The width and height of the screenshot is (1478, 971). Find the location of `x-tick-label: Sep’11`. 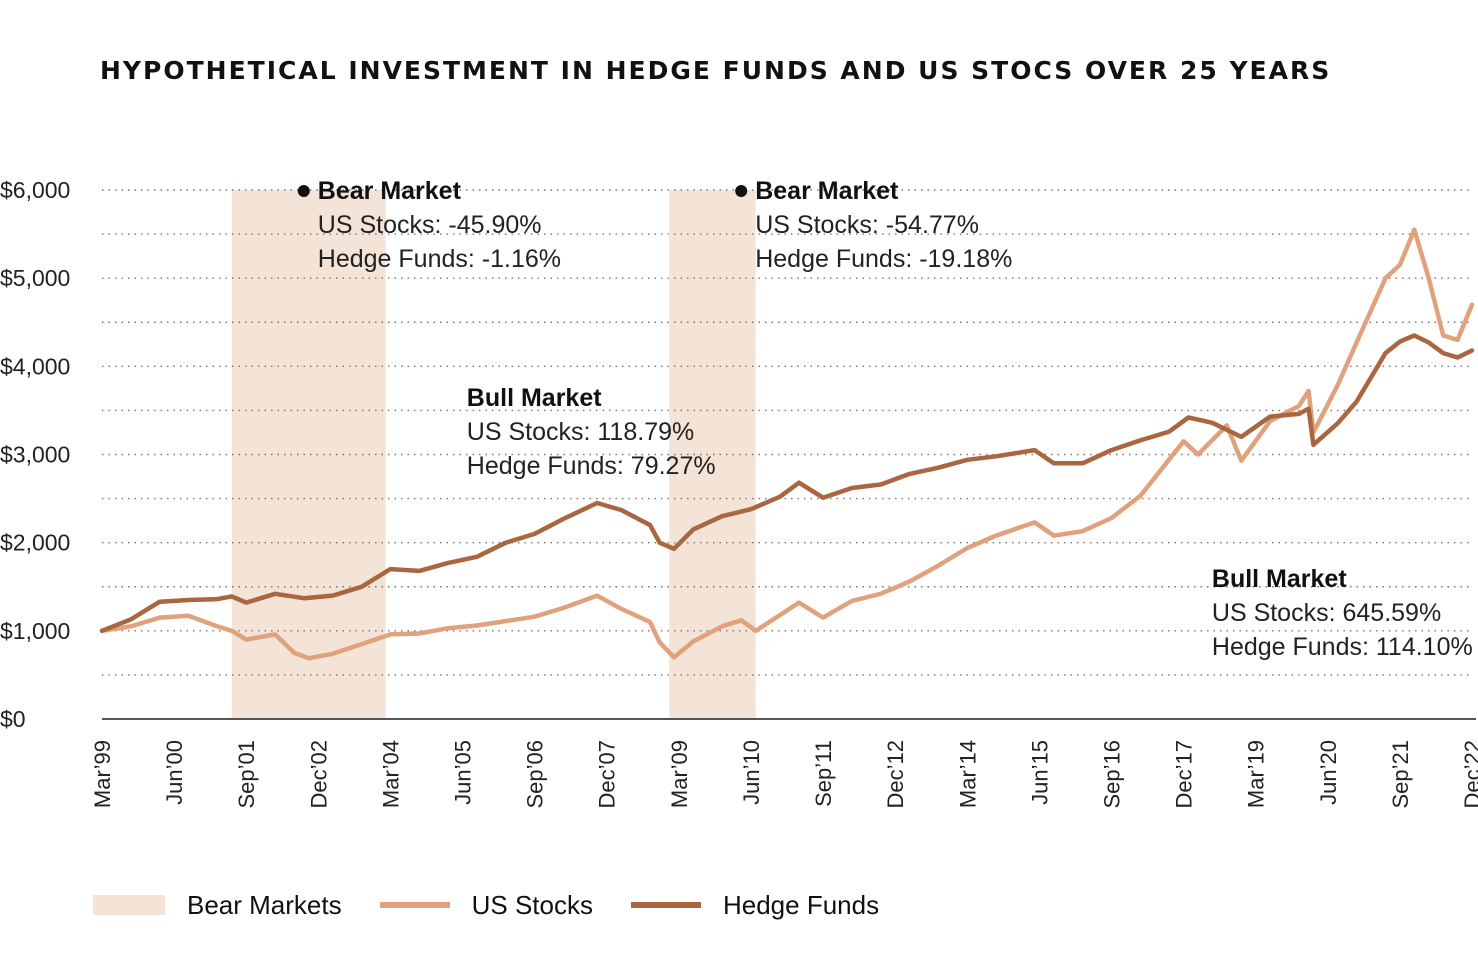

x-tick-label: Sep’11 is located at coordinates (823, 773).